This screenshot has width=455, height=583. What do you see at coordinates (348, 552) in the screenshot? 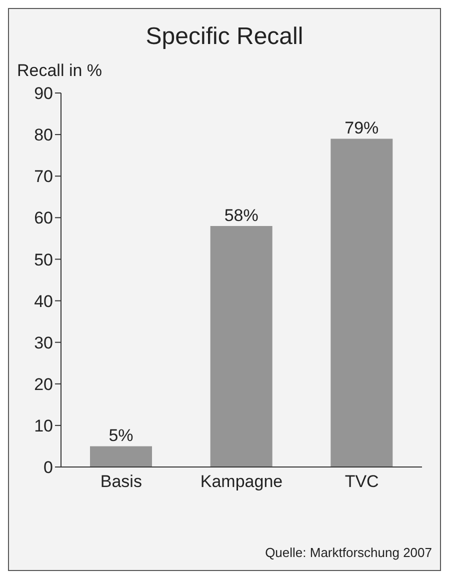
I see `source-note: Quelle: Marktforschung 2007` at bounding box center [348, 552].